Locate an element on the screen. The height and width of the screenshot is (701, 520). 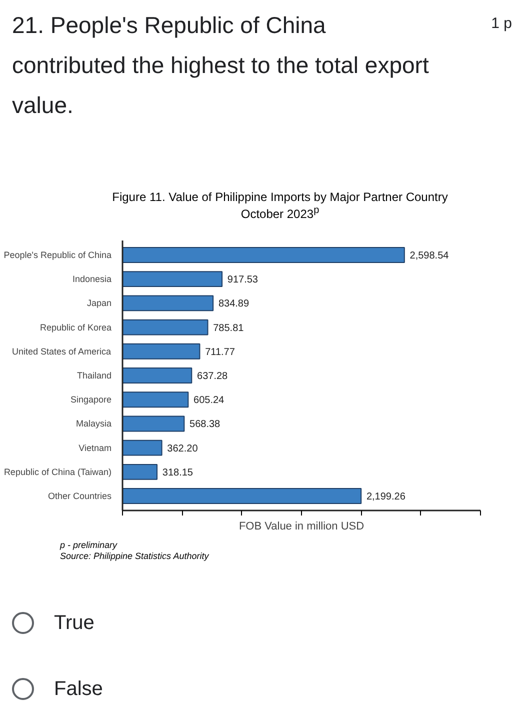
text: True is located at coordinates (74, 623).